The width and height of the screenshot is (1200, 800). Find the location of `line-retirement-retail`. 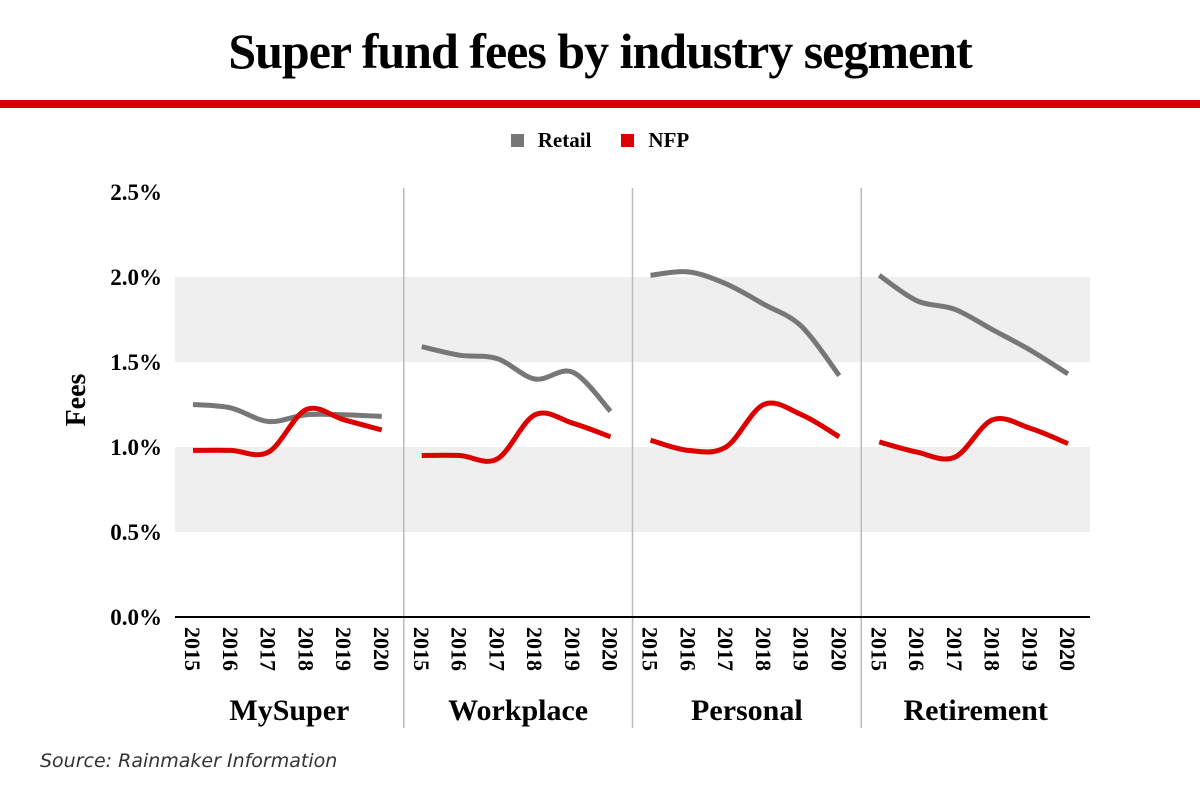

line-retirement-retail is located at coordinates (973, 325).